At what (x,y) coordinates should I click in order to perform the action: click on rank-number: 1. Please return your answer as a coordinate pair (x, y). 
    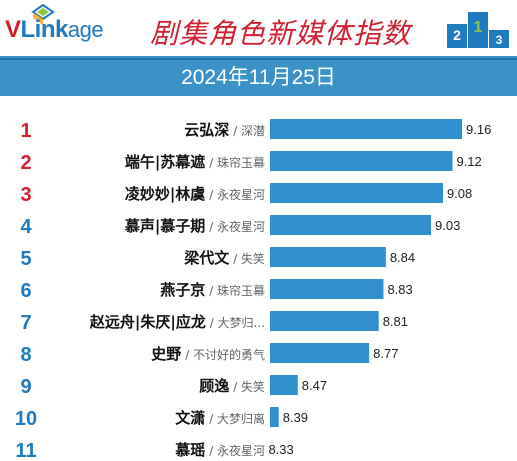
    Looking at the image, I should click on (25, 131).